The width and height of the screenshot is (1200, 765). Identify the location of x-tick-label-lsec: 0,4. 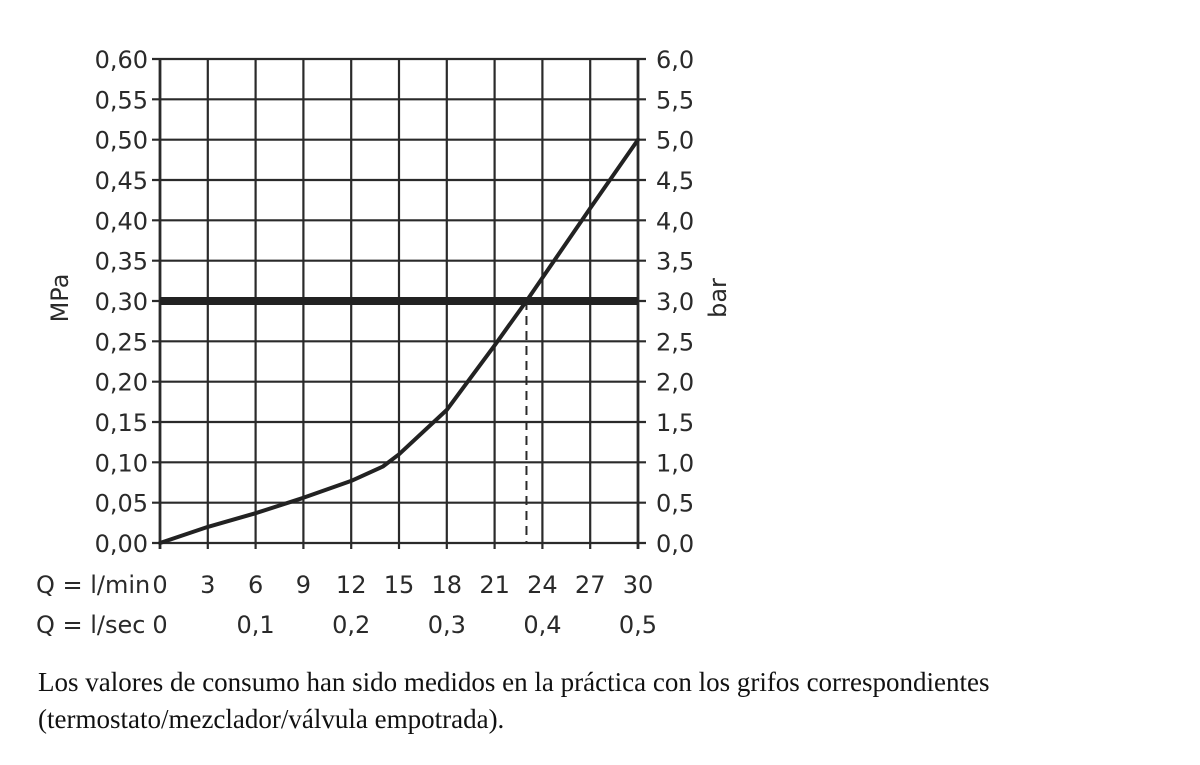
(542, 625).